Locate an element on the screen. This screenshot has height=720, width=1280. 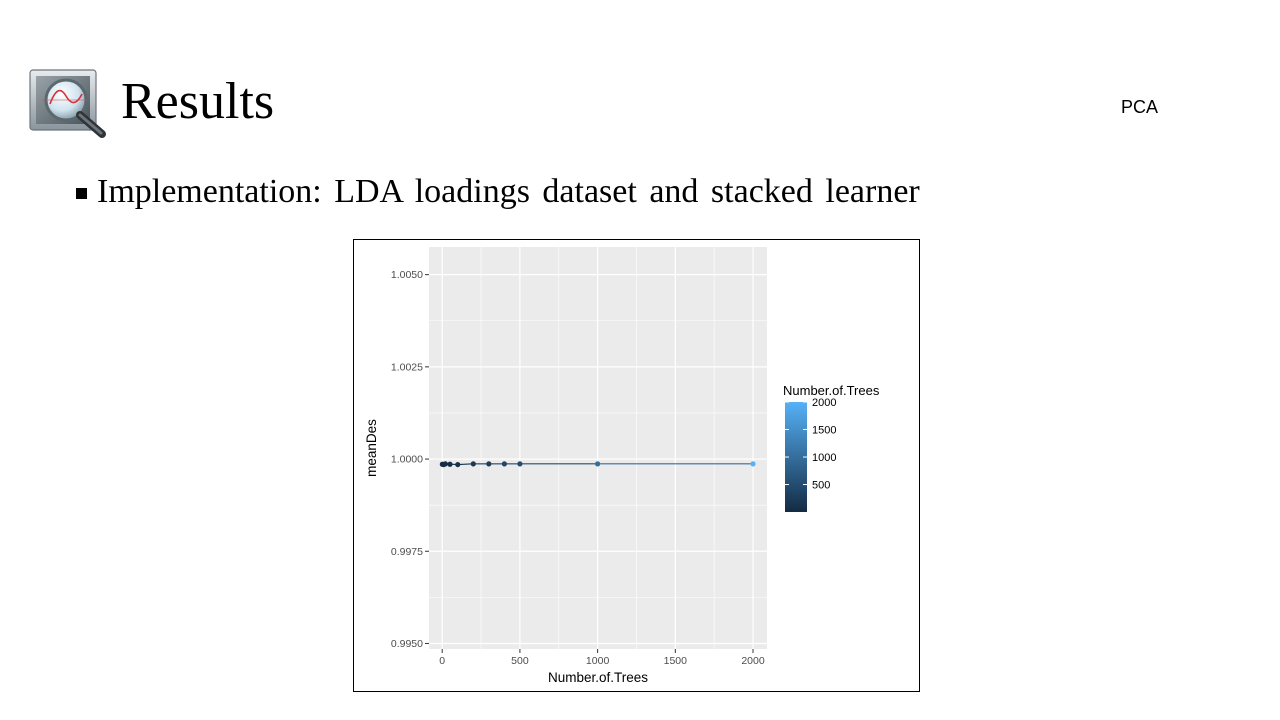
y-tick-label: 1.0050 is located at coordinates (407, 275).